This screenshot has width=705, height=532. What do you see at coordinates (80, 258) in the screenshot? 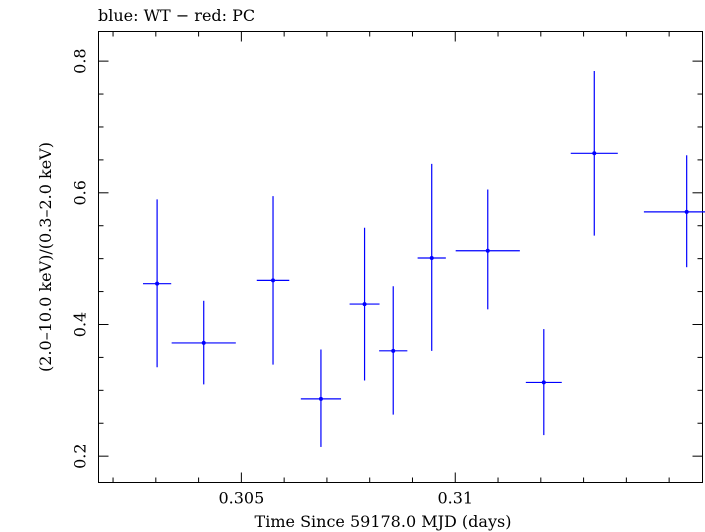
I see `y-tick-labels: 0.2 0.4 0.6 0.8` at bounding box center [80, 258].